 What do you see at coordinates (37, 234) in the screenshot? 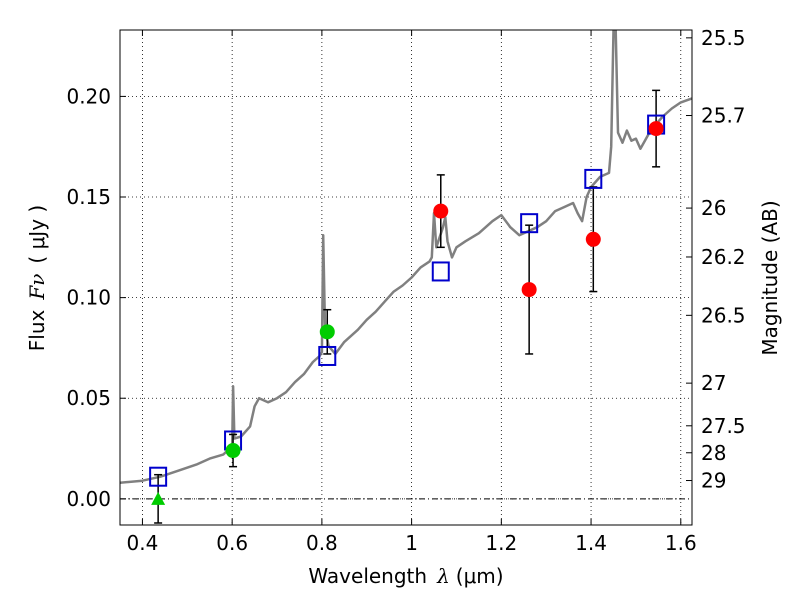
I see `y-axis-unit: ( μJy )` at bounding box center [37, 234].